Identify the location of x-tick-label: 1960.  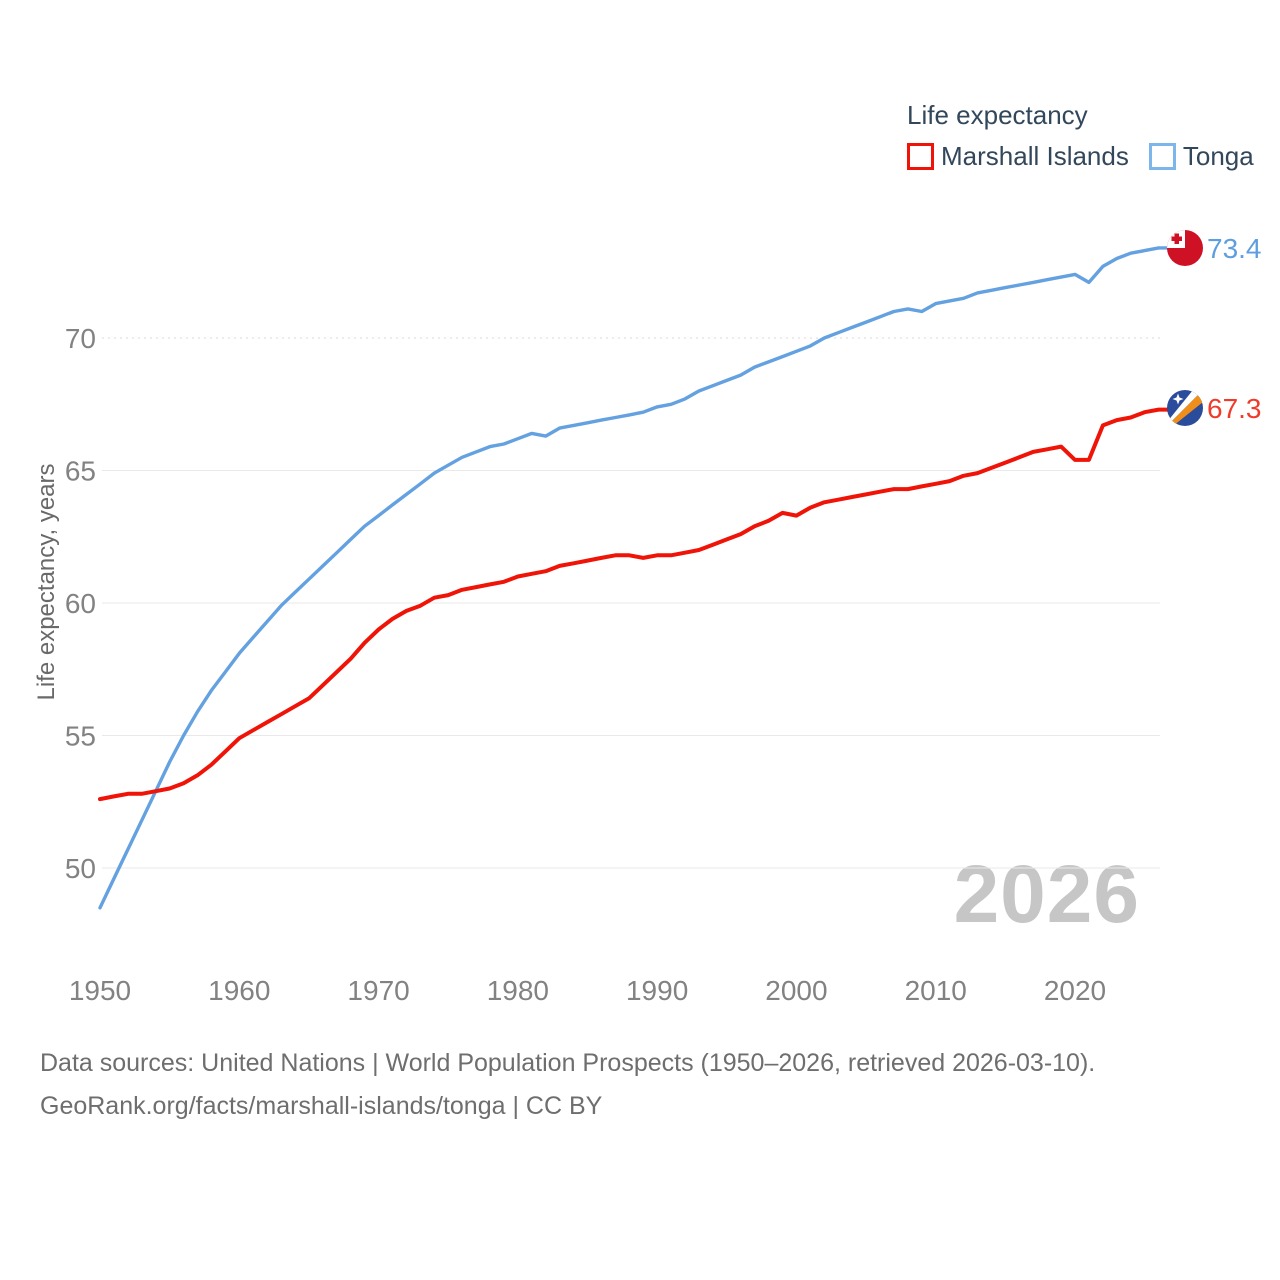
(239, 990).